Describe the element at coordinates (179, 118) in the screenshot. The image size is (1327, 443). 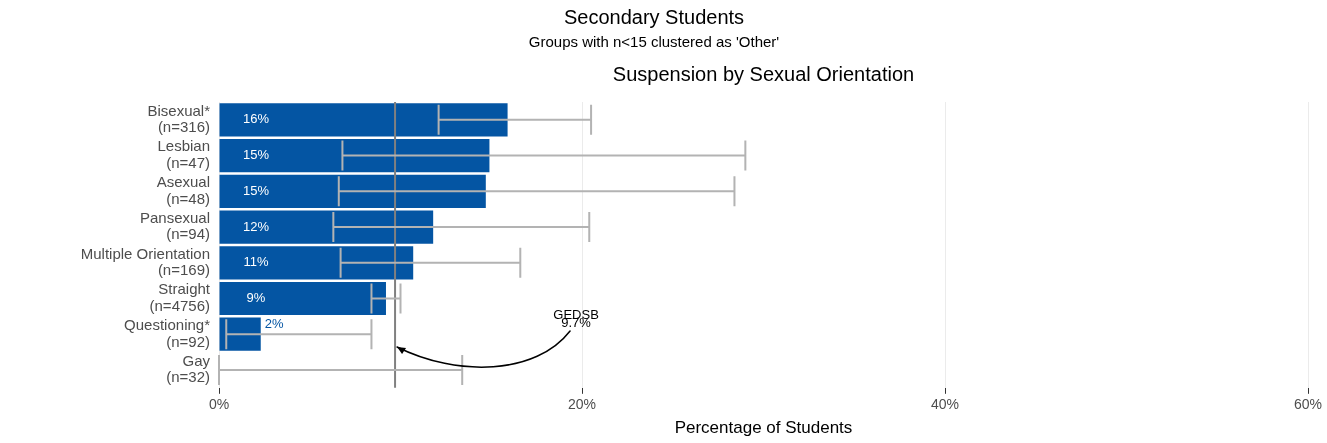
I see `y-tick-label: Bisexual* (n=316)` at that location.